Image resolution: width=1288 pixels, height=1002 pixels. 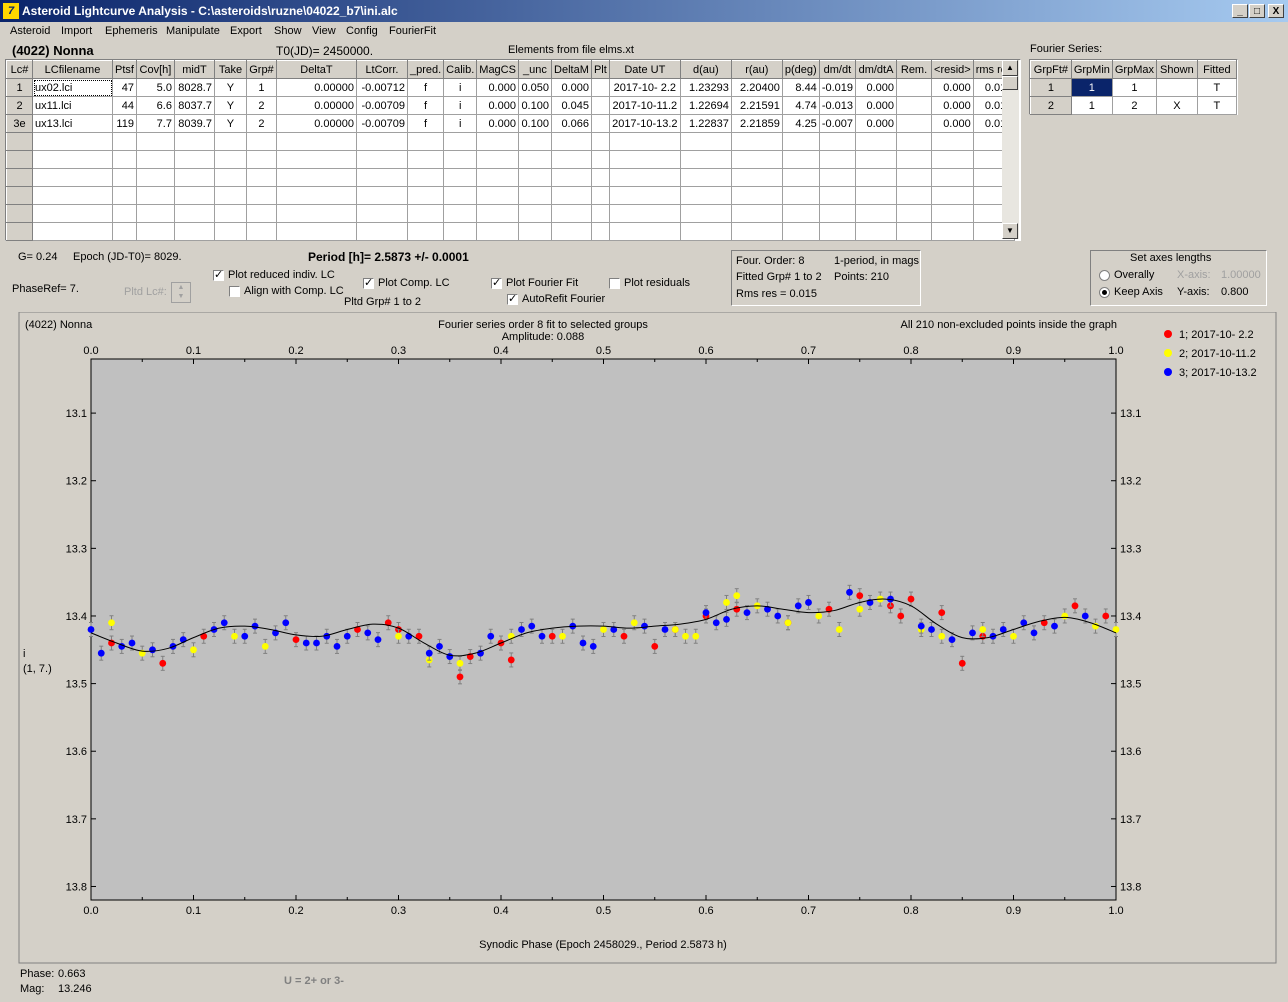 What do you see at coordinates (1177, 105) in the screenshot?
I see `fourier-cell: X` at bounding box center [1177, 105].